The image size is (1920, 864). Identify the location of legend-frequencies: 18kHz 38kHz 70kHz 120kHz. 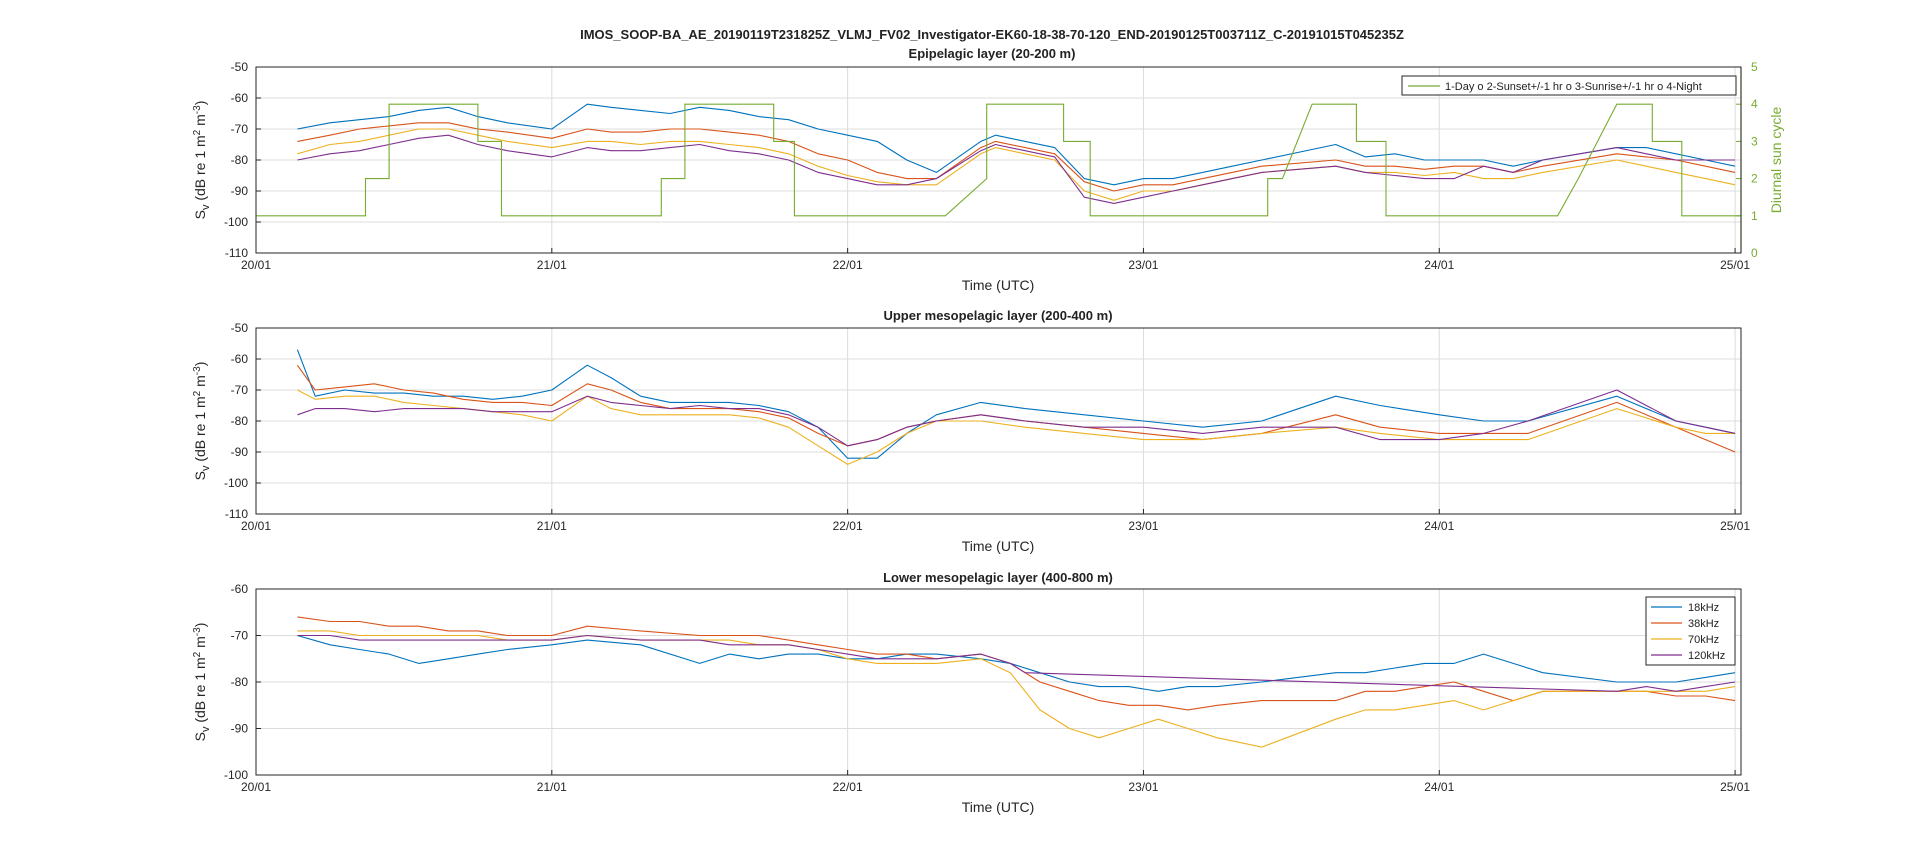
(1690, 631).